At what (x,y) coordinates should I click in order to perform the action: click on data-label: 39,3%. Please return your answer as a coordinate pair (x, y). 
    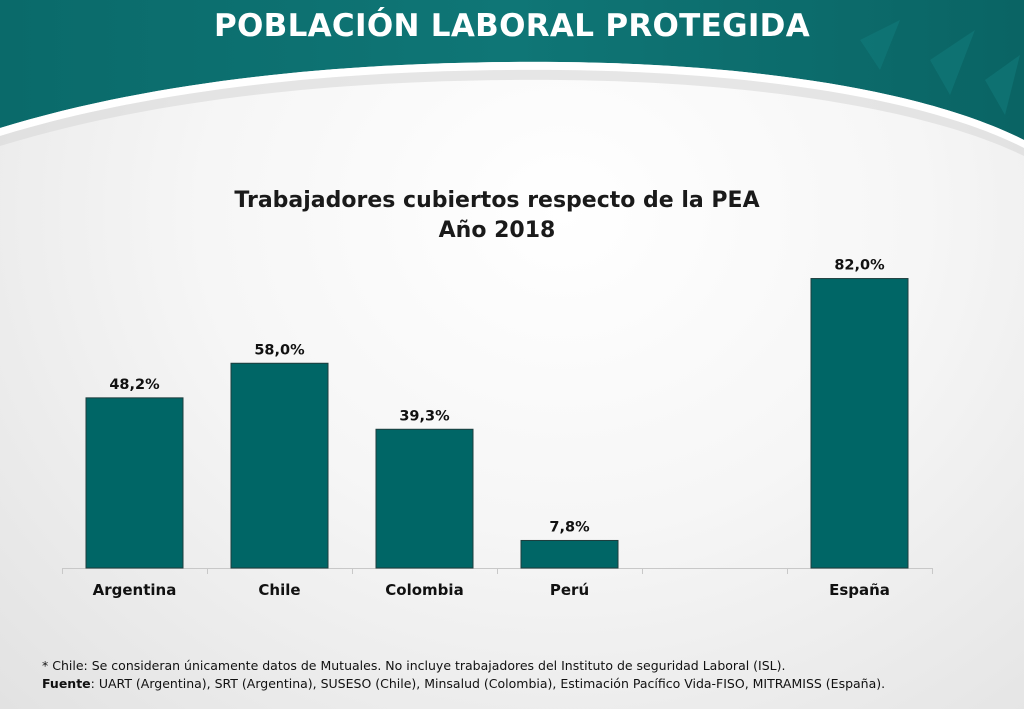
    Looking at the image, I should click on (424, 416).